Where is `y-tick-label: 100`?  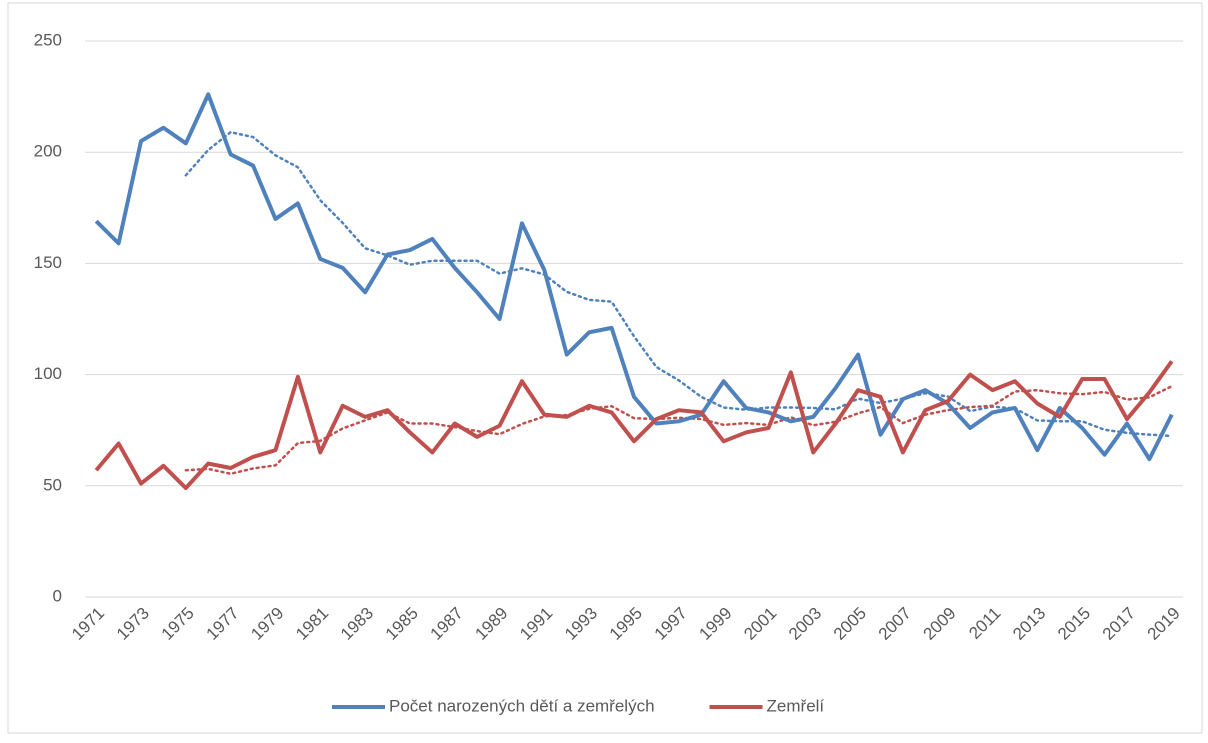 y-tick-label: 100 is located at coordinates (48, 373).